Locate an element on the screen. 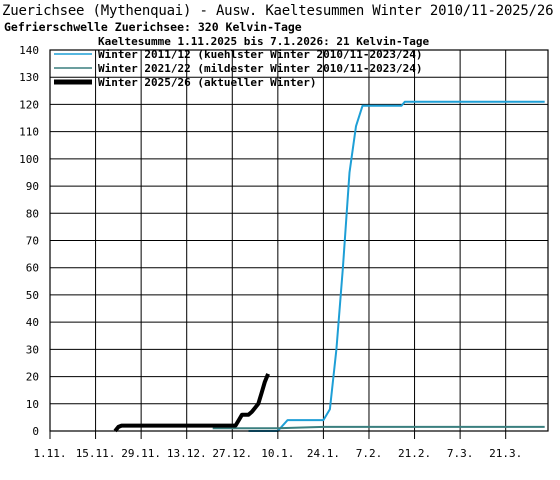 This screenshot has height=480, width=560. y-tick-label: 20 is located at coordinates (32, 377).